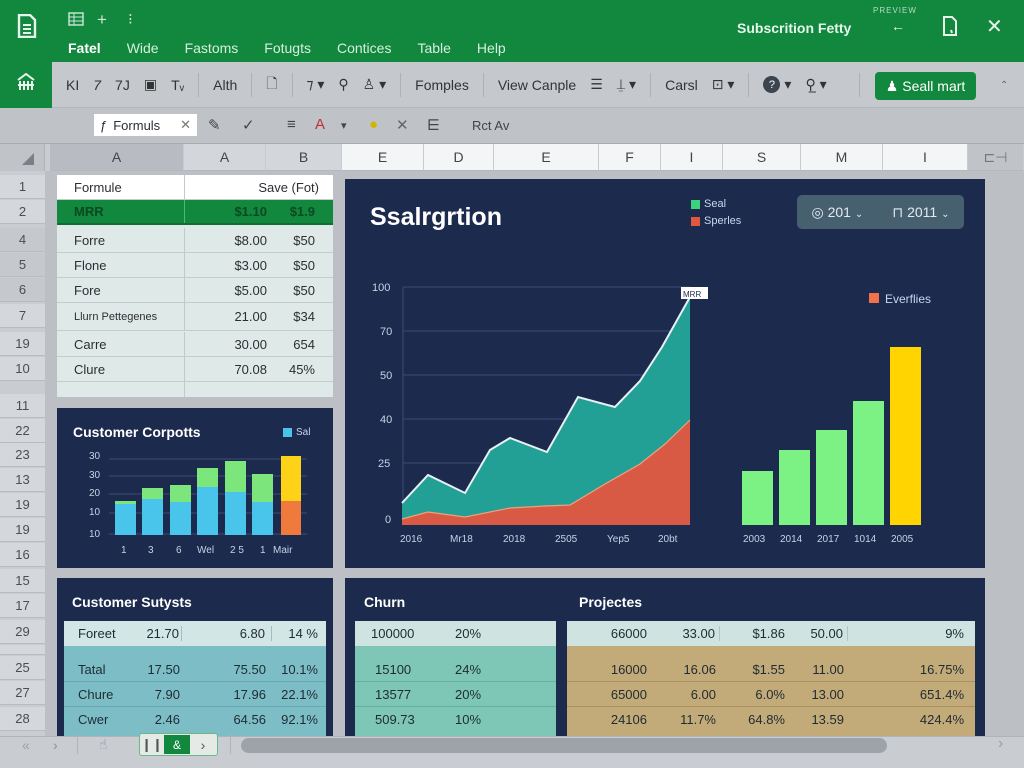 This screenshot has height=768, width=1024. Describe the element at coordinates (768, 633) in the screenshot. I see `cell: $1.86` at that location.